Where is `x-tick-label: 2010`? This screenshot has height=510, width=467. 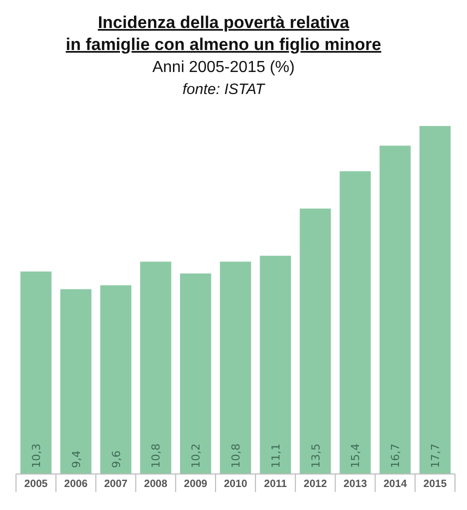 x-tick-label: 2010 is located at coordinates (236, 484).